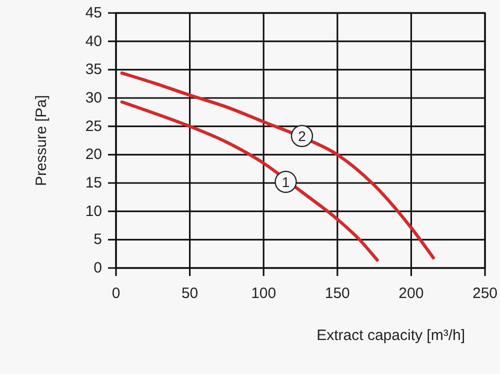  Describe the element at coordinates (189, 293) in the screenshot. I see `x-tick-label: 50` at that location.